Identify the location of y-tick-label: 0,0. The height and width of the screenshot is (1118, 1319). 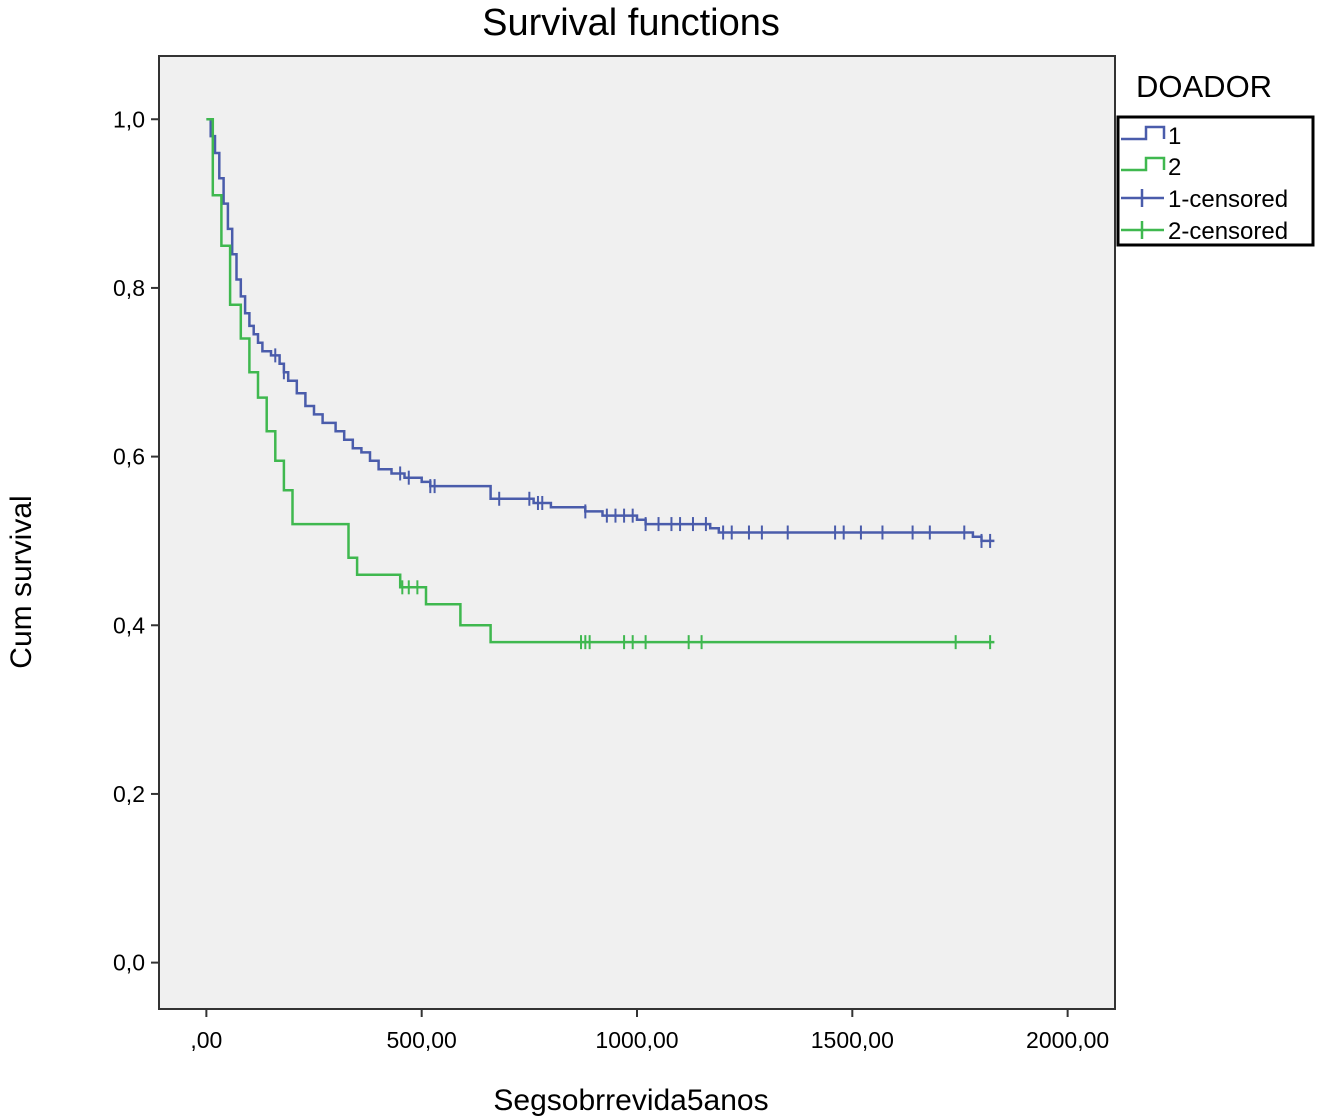
(129, 963).